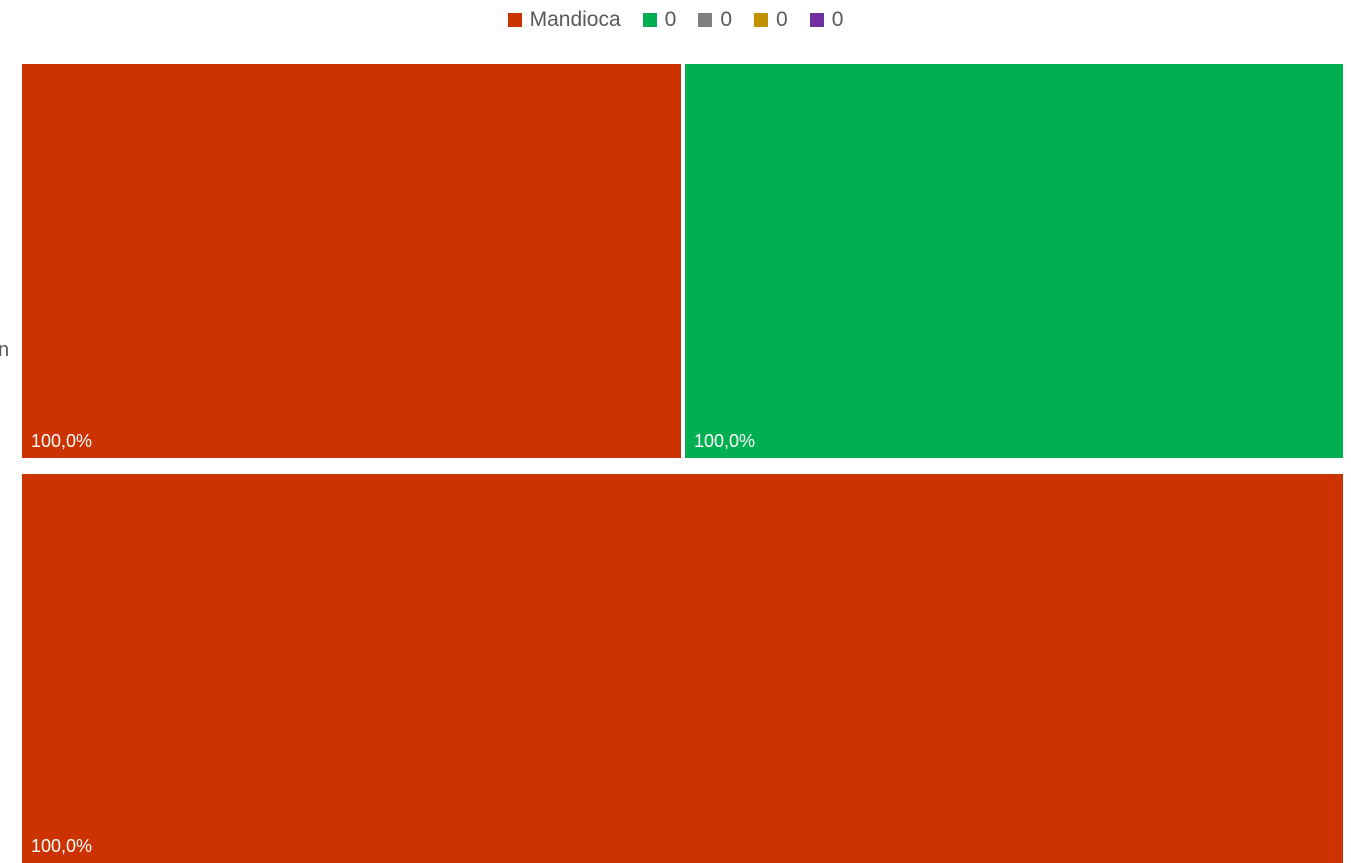 Image resolution: width=1351 pixels, height=863 pixels. What do you see at coordinates (575, 19) in the screenshot?
I see `legend-label: Mandioca` at bounding box center [575, 19].